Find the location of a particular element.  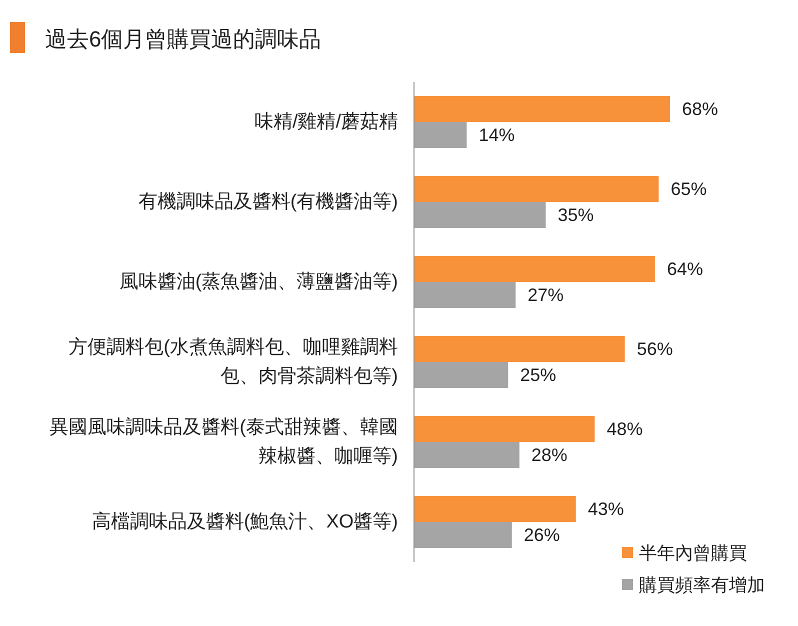

data-label: 64% is located at coordinates (684, 269).